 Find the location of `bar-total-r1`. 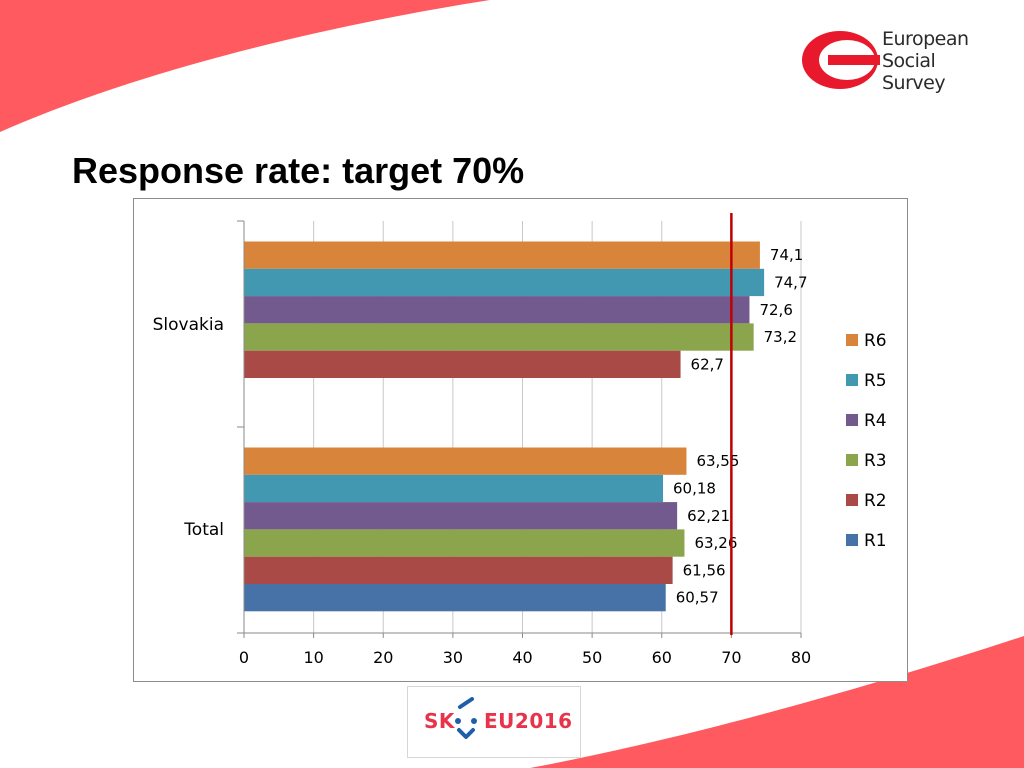

bar-total-r1 is located at coordinates (455, 598).